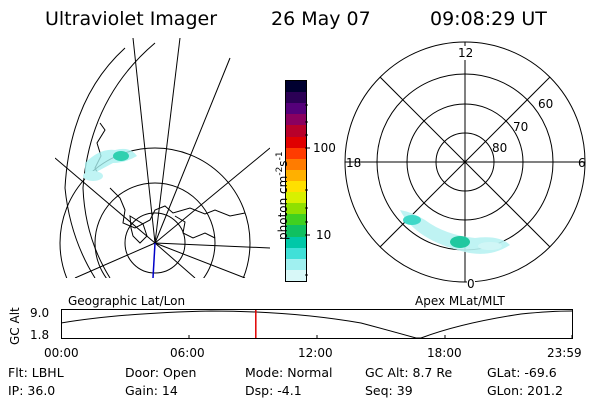 This screenshot has height=400, width=600. Describe the element at coordinates (317, 324) in the screenshot. I see `altitude-timeline` at that location.